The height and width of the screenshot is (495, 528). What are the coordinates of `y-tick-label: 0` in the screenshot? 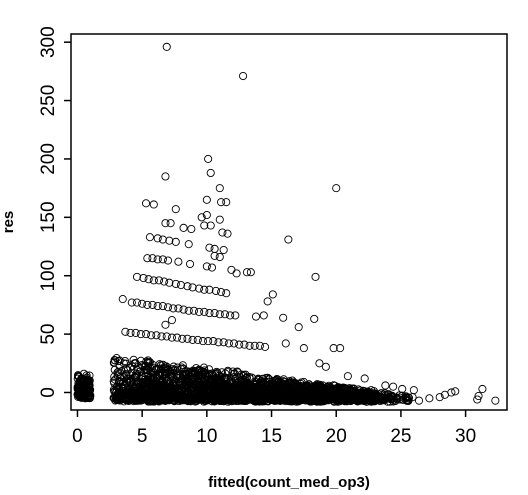 It's located at (48, 392).